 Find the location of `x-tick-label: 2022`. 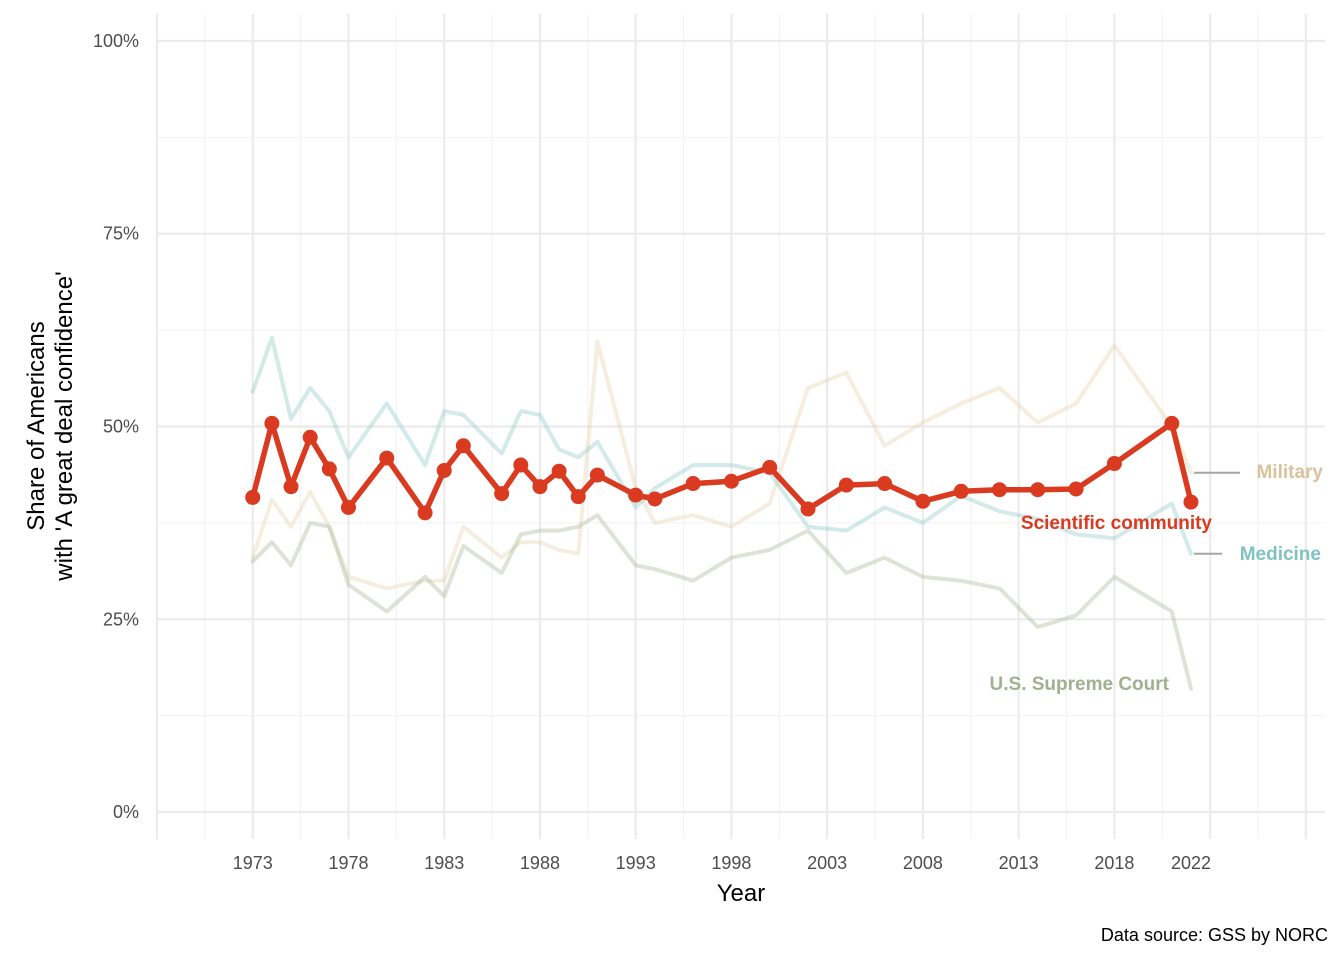

x-tick-label: 2022 is located at coordinates (1191, 863).